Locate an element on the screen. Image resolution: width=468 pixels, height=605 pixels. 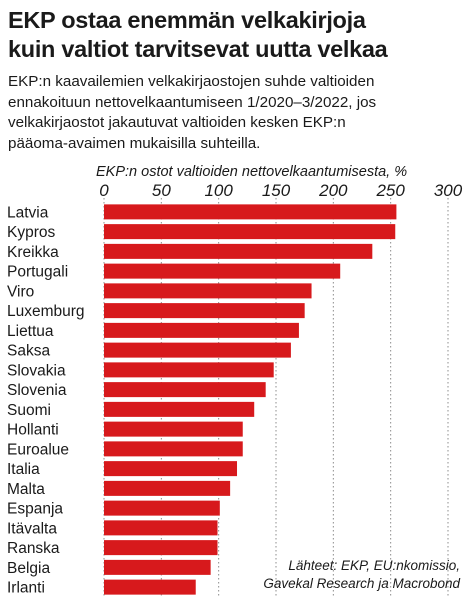
category-label: Euroalue is located at coordinates (38, 449).